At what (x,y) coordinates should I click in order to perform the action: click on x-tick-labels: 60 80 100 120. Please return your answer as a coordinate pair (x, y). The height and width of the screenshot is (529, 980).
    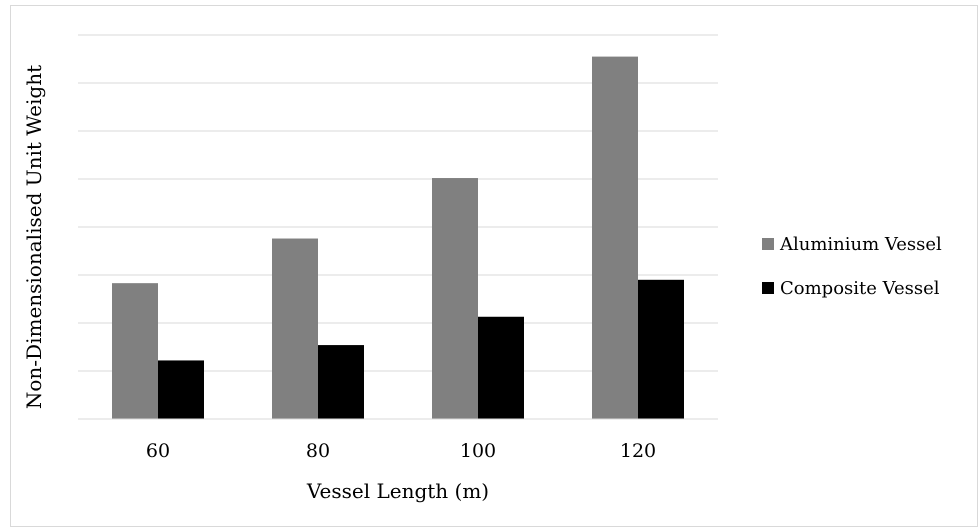
    Looking at the image, I should click on (401, 451).